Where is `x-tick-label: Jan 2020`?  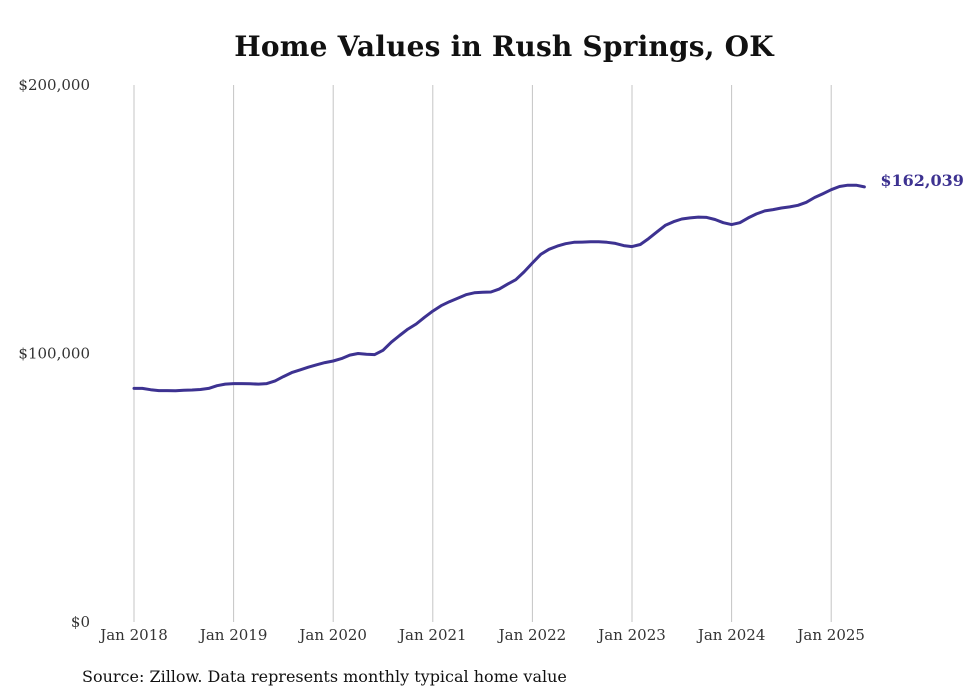
x-tick-label: Jan 2020 is located at coordinates (332, 635).